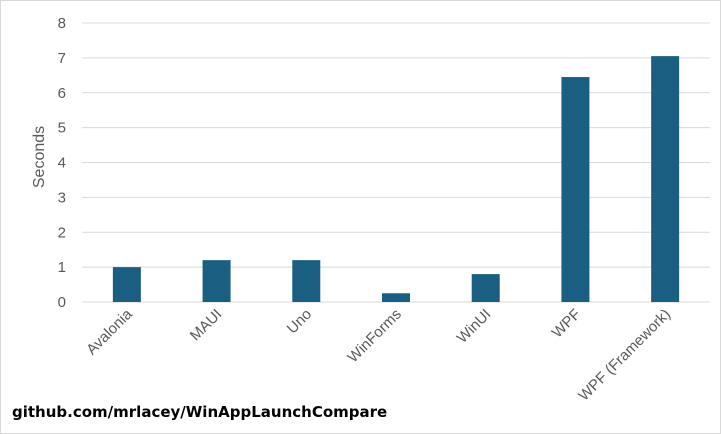 Image resolution: width=721 pixels, height=434 pixels. What do you see at coordinates (62, 267) in the screenshot?
I see `y-tick-label: 1` at bounding box center [62, 267].